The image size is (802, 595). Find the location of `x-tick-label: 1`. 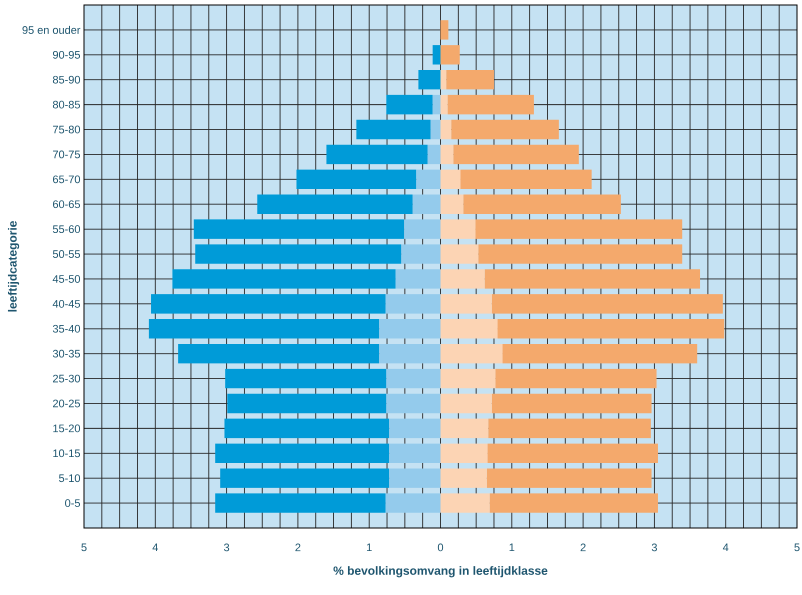

x-tick-label: 1 is located at coordinates (369, 548).